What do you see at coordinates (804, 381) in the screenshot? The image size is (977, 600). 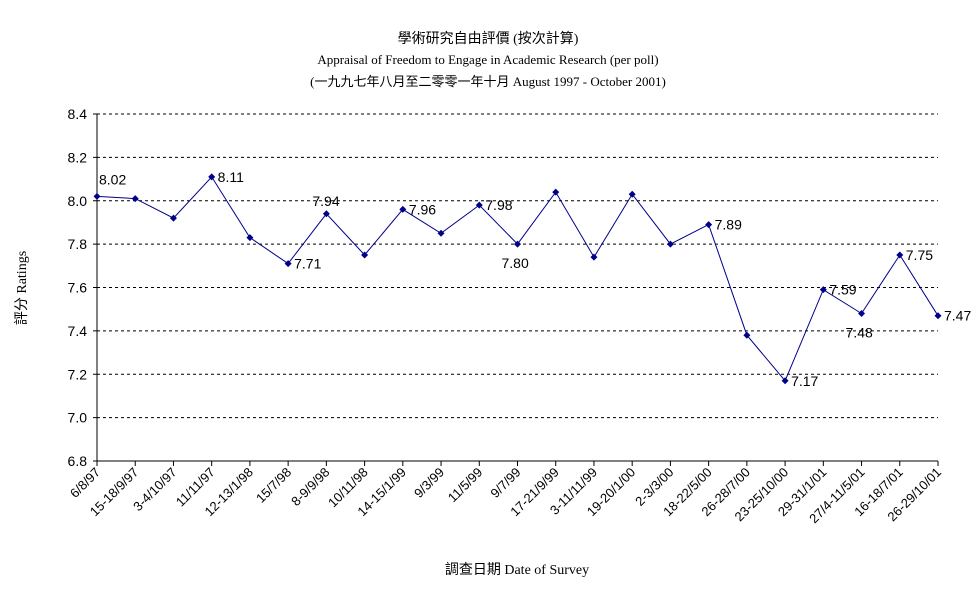 I see `data-label: 7.17` at bounding box center [804, 381].